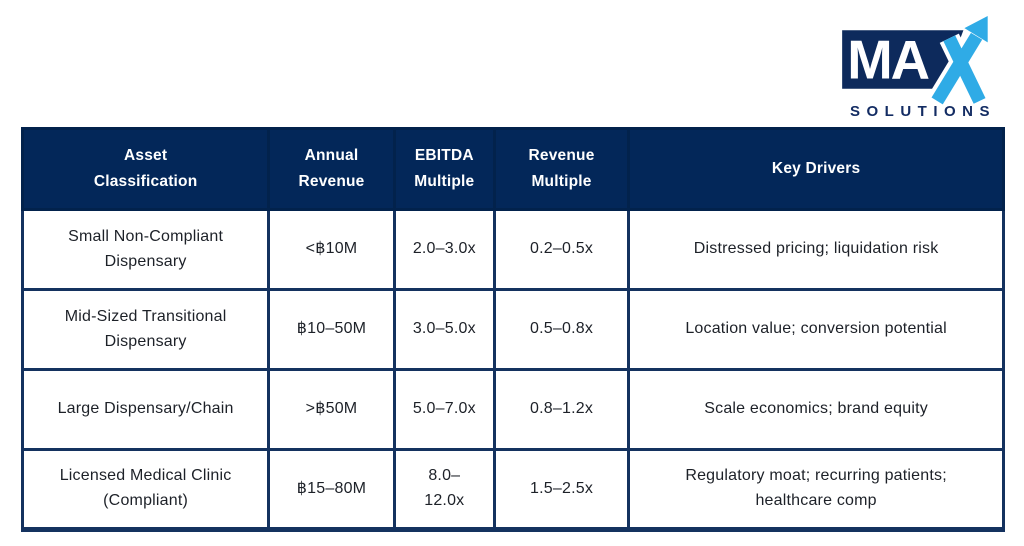 This screenshot has height=546, width=1024. I want to click on cell-annual-revenue: ฿10–50M, so click(331, 329).